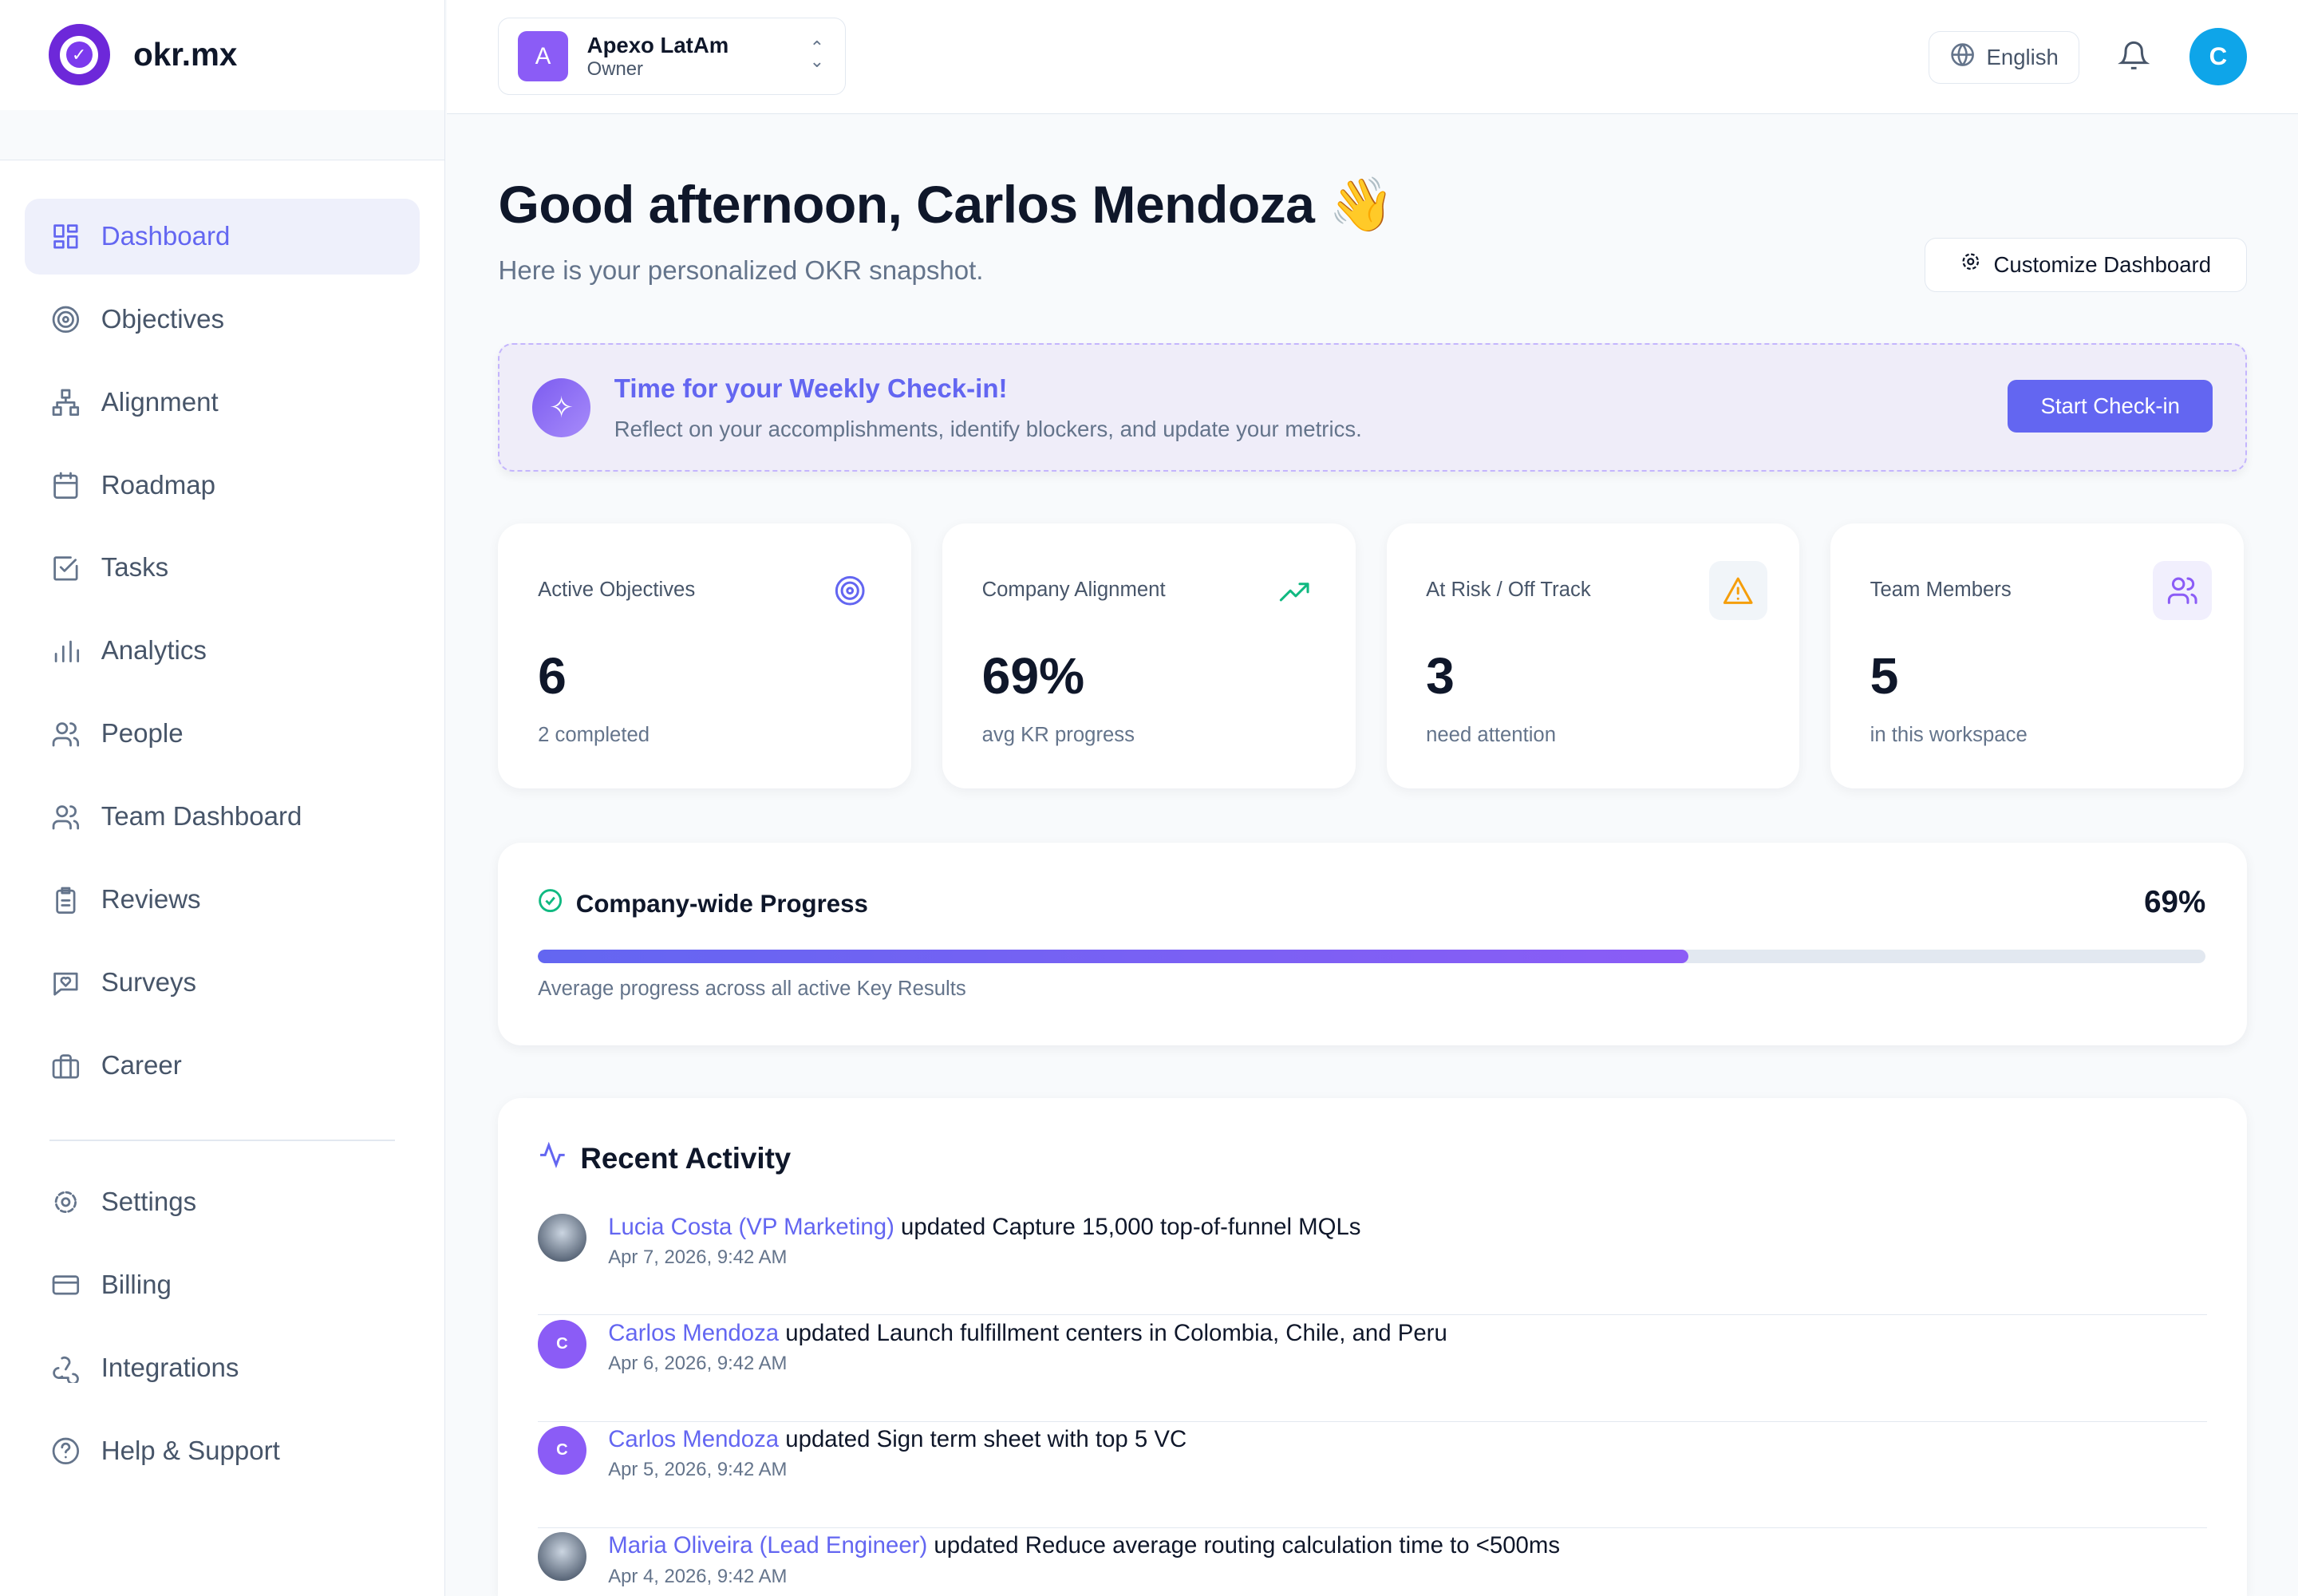 The image size is (2298, 1596). I want to click on stat-value: 6, so click(552, 675).